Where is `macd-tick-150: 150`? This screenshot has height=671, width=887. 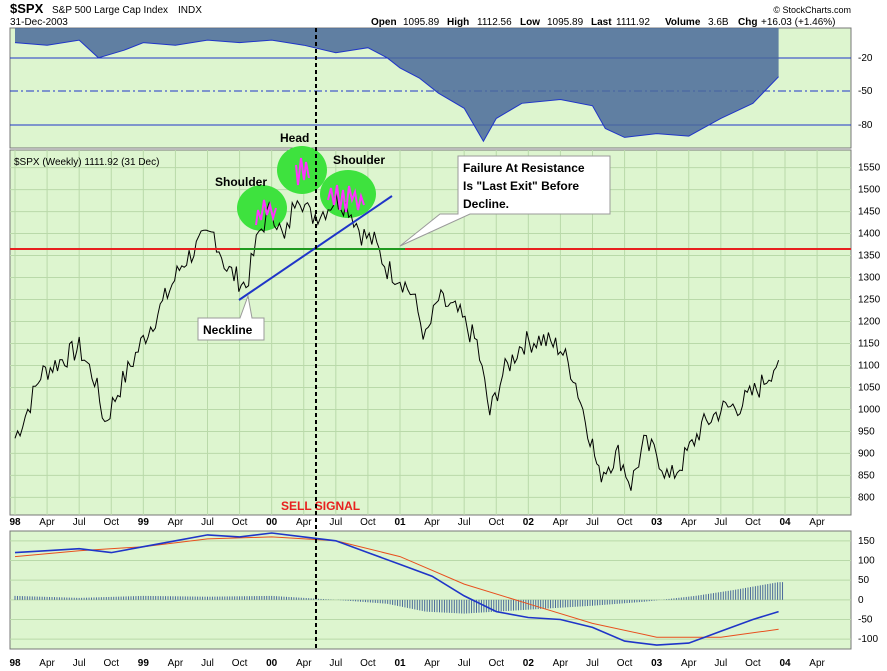
macd-tick-150: 150 is located at coordinates (866, 541).